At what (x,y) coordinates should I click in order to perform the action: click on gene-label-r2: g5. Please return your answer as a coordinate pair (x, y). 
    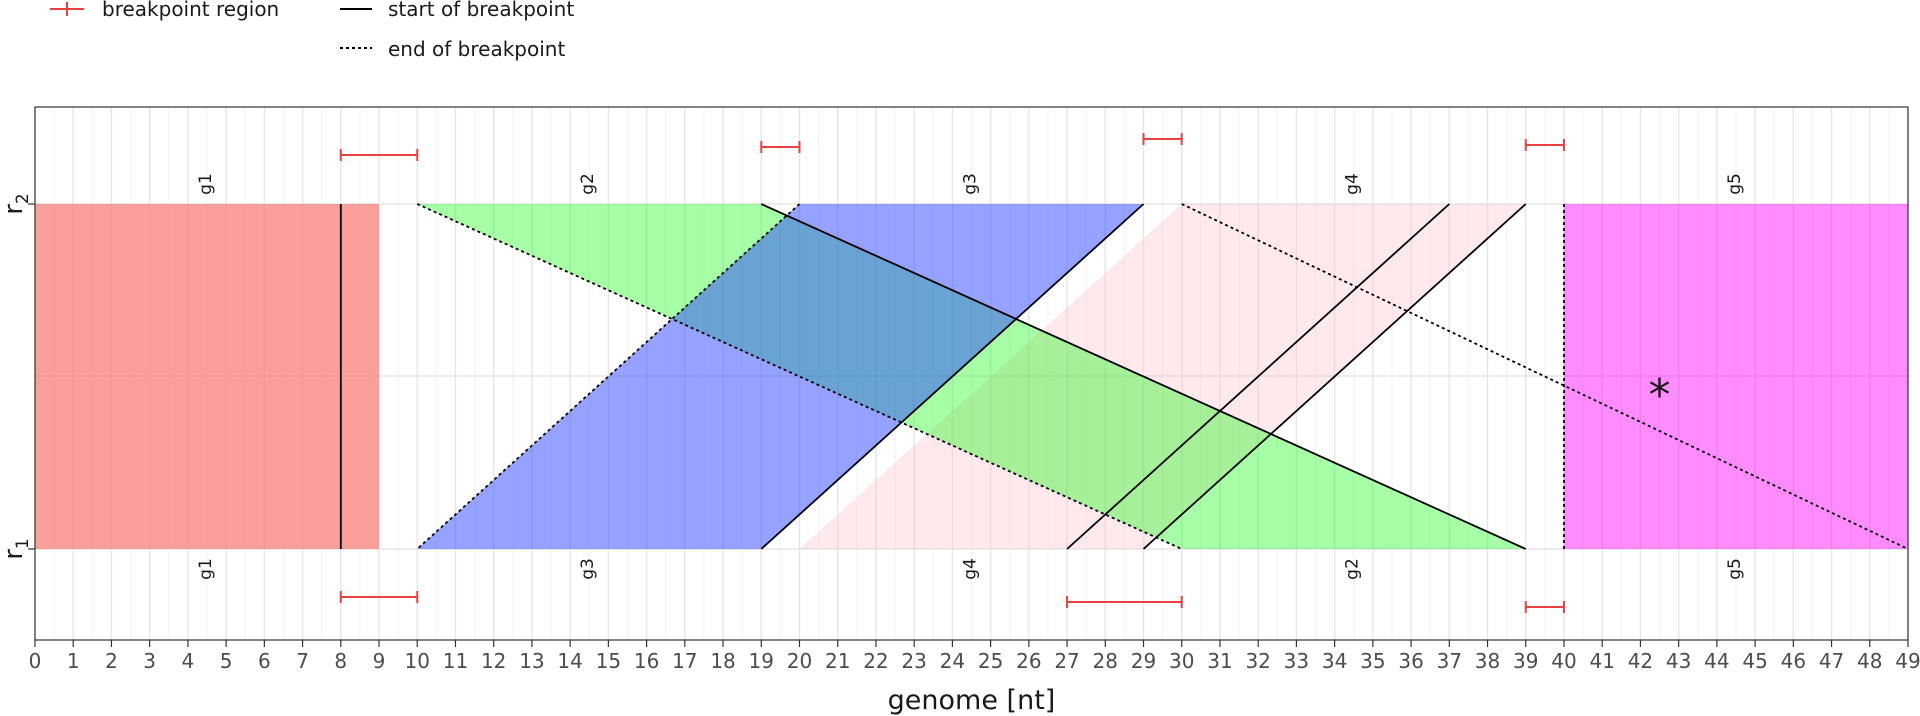
    Looking at the image, I should click on (1735, 184).